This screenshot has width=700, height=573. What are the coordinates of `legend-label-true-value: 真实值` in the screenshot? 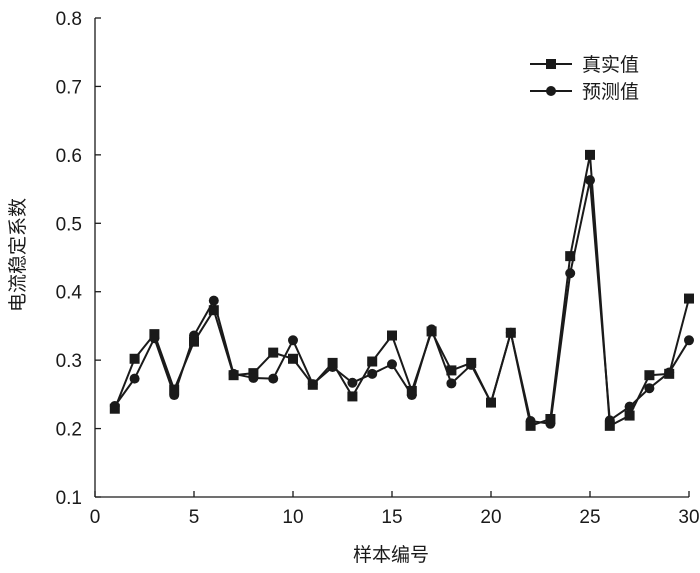 It's located at (610, 65).